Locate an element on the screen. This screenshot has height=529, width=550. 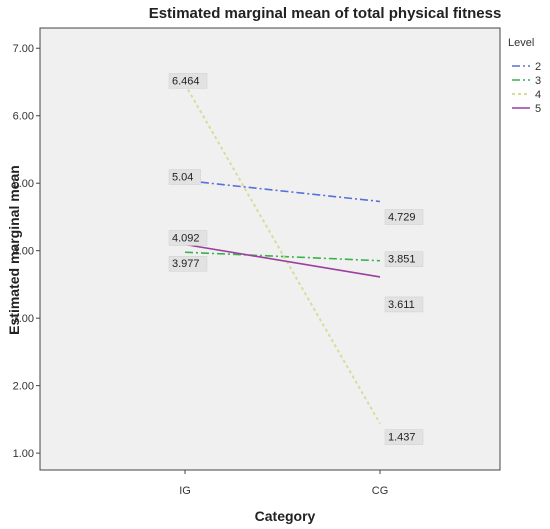
data-label-text: 4.729 is located at coordinates (402, 217).